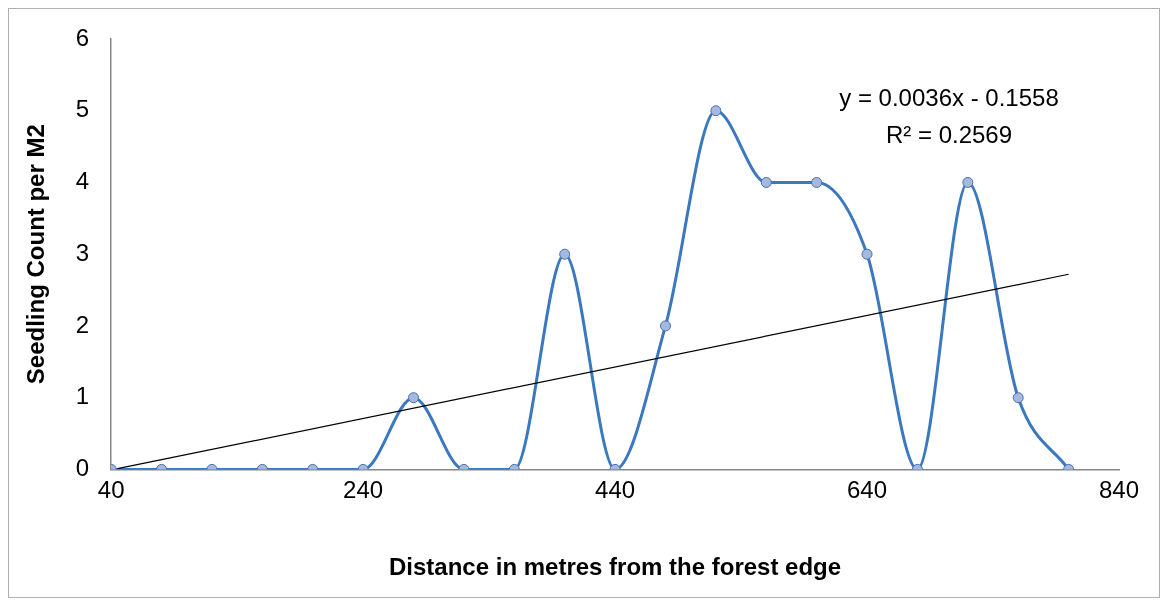 Image resolution: width=1168 pixels, height=605 pixels. What do you see at coordinates (111, 490) in the screenshot?
I see `x-tick-label: 40` at bounding box center [111, 490].